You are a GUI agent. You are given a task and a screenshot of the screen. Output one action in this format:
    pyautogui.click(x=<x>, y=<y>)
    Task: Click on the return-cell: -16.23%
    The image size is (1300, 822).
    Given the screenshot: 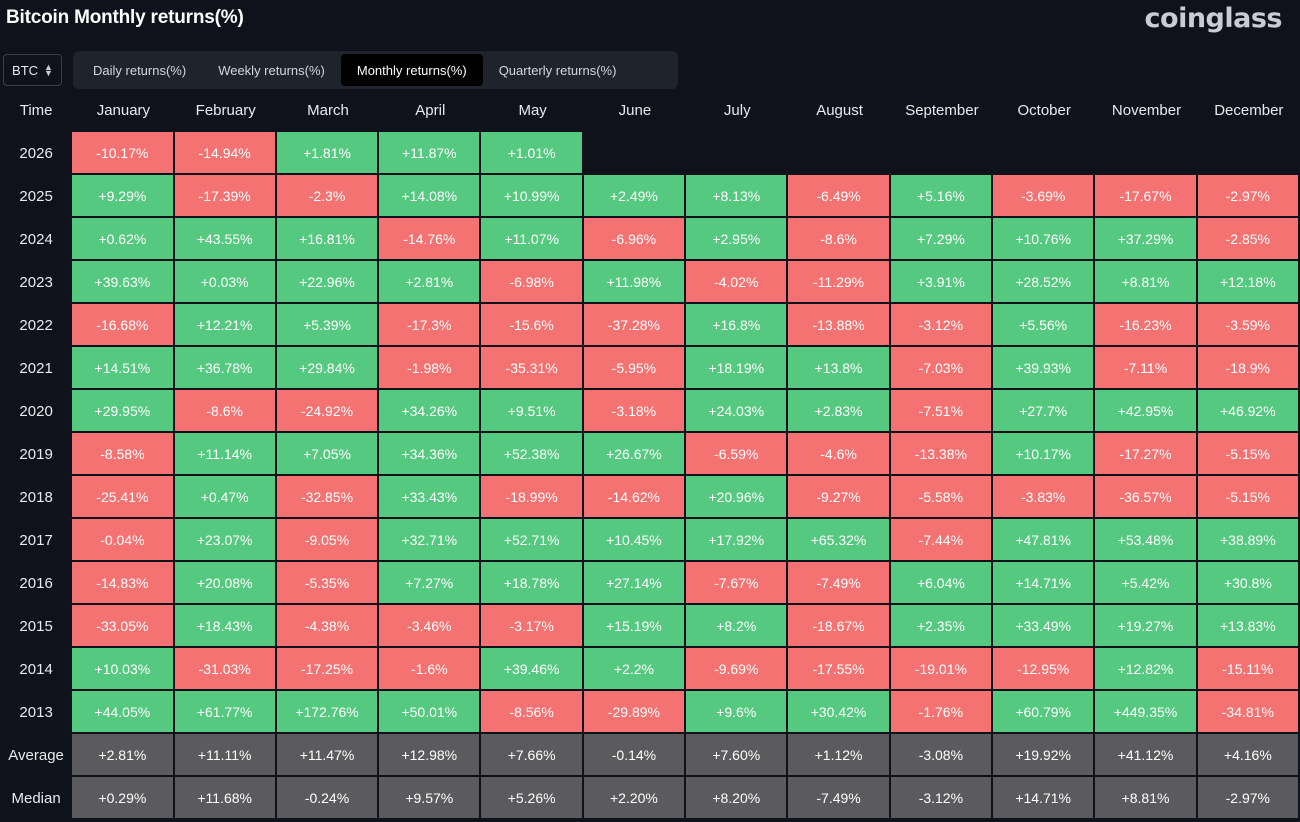 What is the action you would take?
    pyautogui.click(x=1146, y=325)
    